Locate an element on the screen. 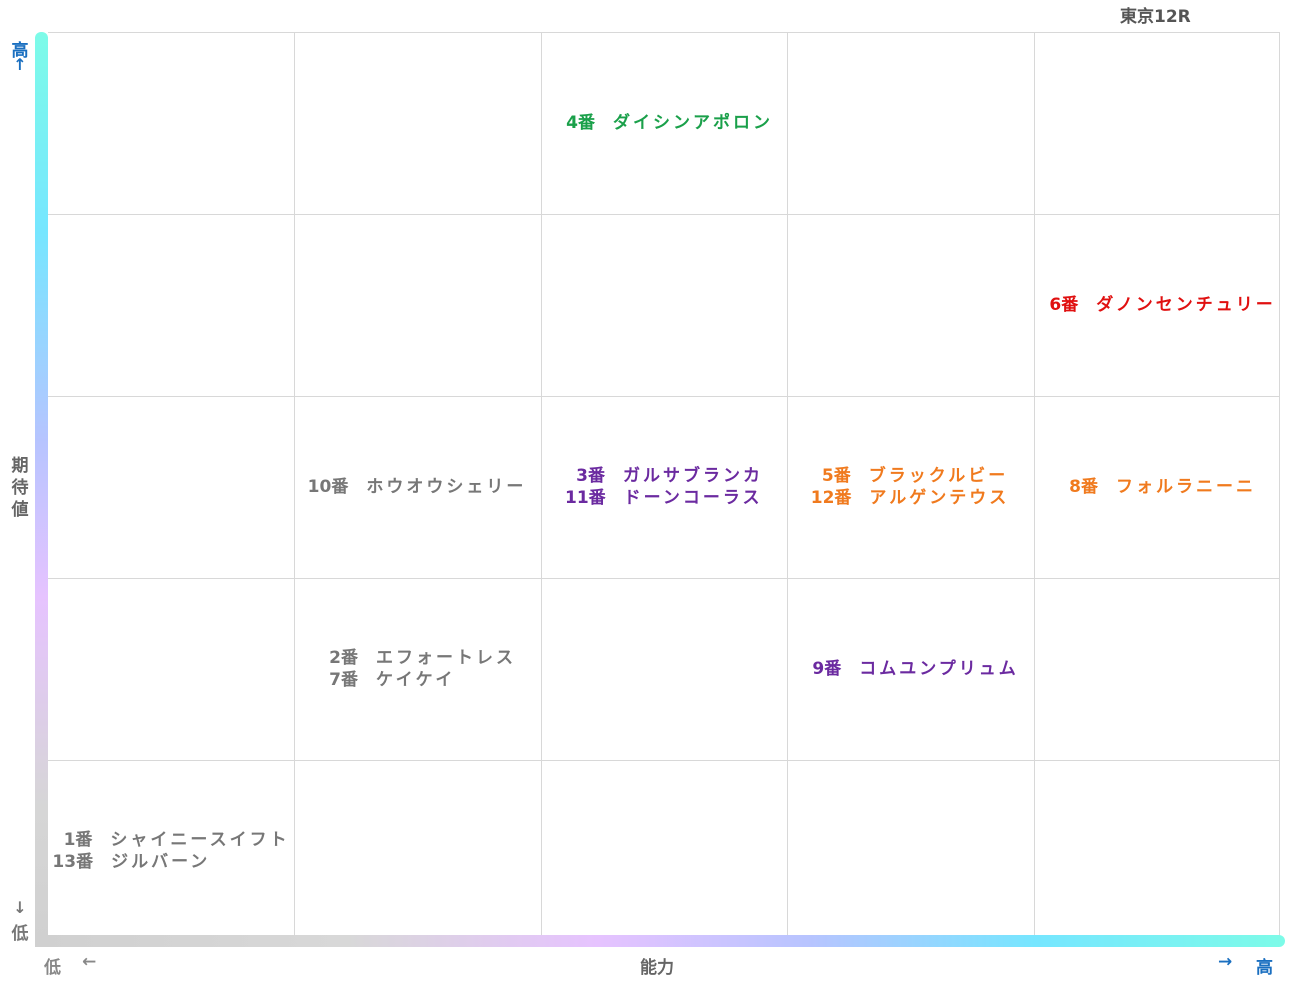 This screenshot has height=983, width=1291. matrix-cell: 4番 ダイシンアポロン is located at coordinates (664, 123).